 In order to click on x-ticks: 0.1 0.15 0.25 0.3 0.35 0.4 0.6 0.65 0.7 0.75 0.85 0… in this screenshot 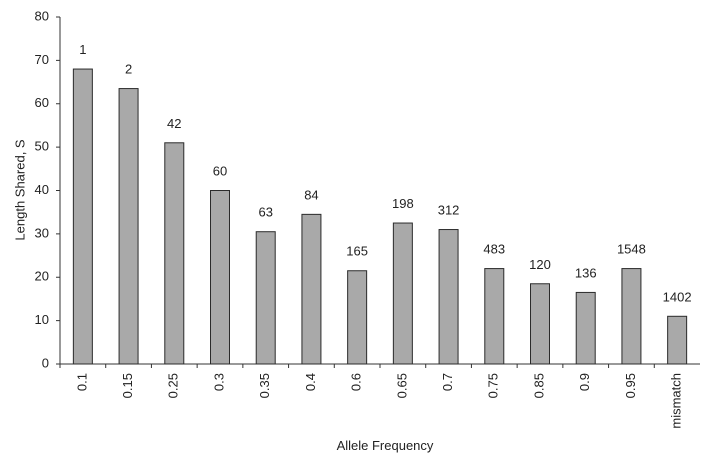, I will do `click(371, 396)`.